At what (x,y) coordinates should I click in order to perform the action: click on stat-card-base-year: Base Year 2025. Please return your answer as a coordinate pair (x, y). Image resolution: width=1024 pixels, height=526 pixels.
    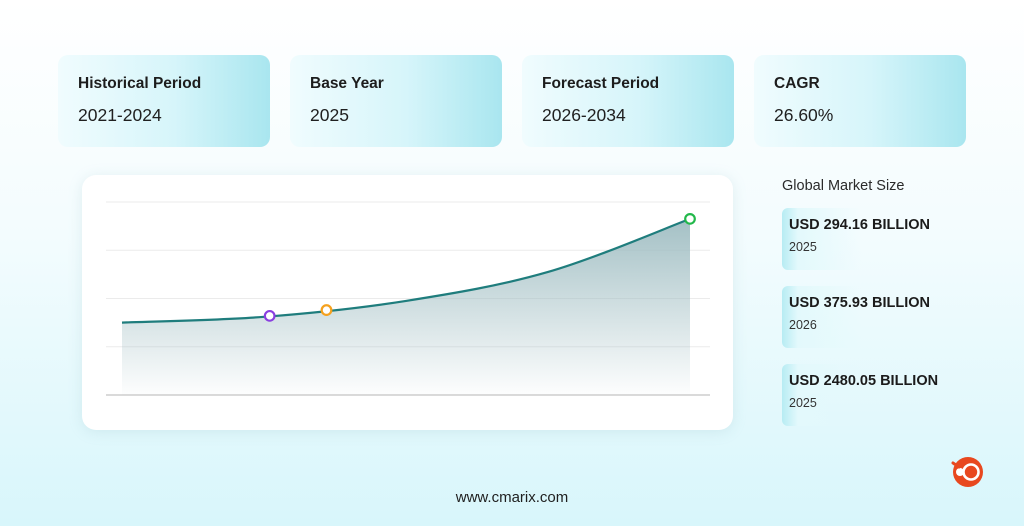
    Looking at the image, I should click on (396, 101).